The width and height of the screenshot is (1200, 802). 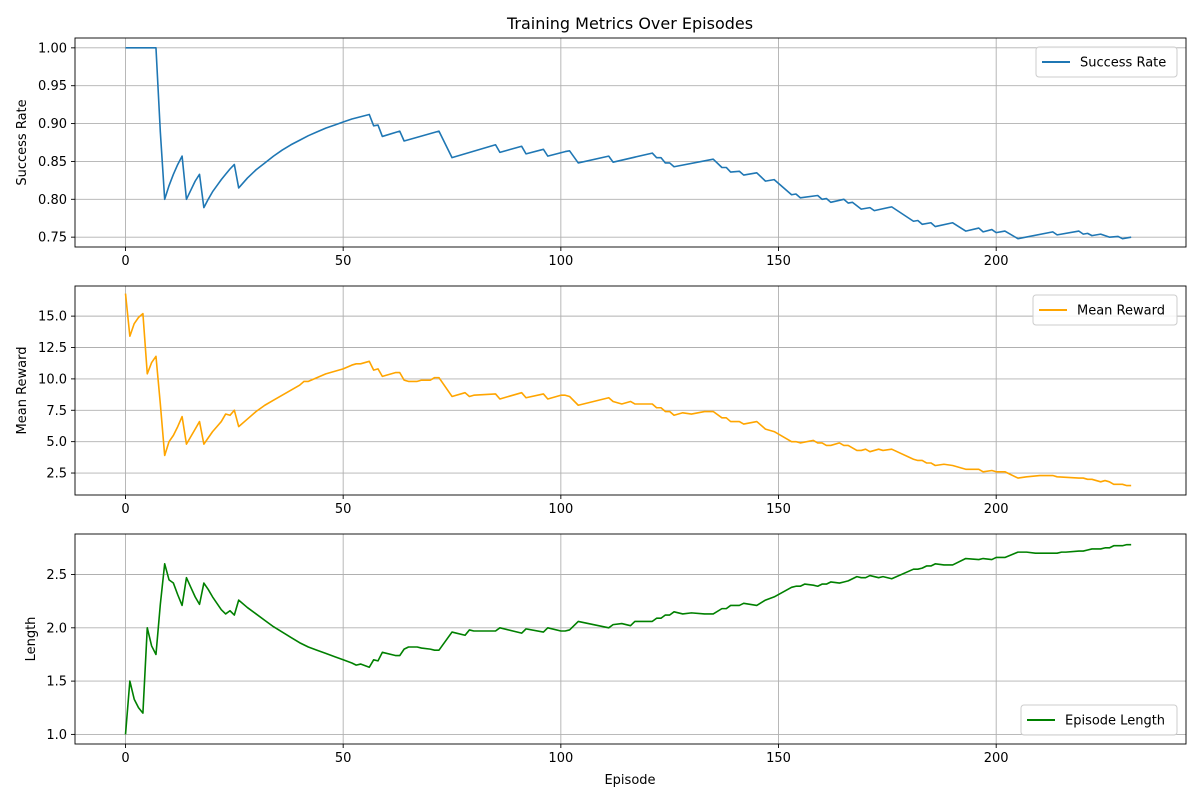 I want to click on legend-label: Episode Length, so click(x=1115, y=721).